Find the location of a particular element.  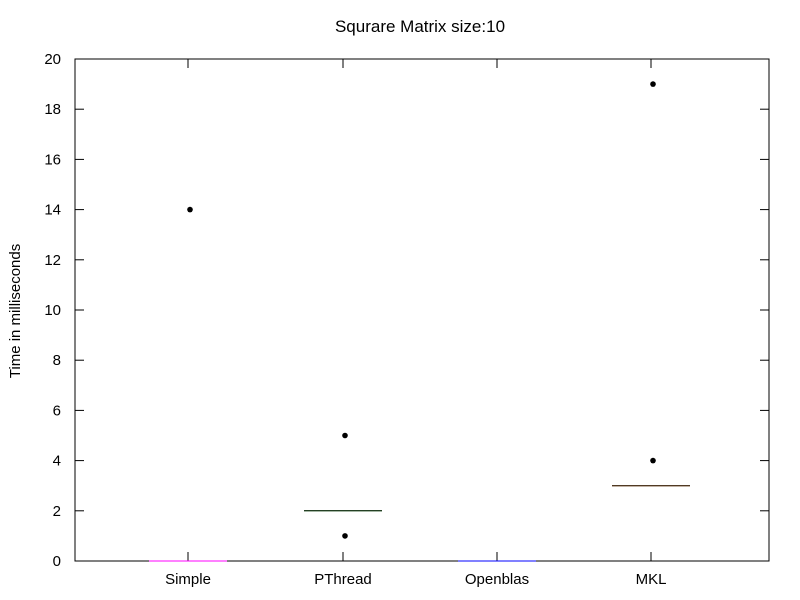

x-tick-label-1: PThread is located at coordinates (343, 579).